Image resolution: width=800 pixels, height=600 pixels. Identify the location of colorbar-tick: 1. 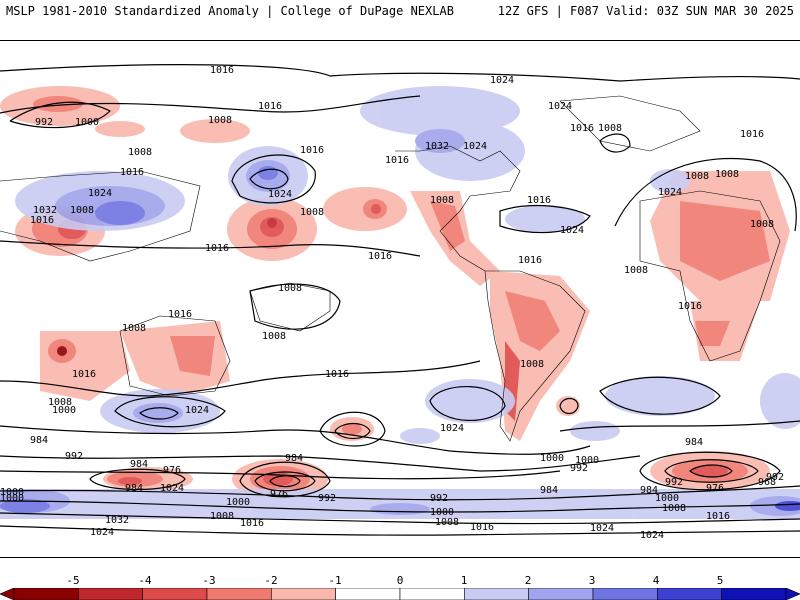
(464, 580).